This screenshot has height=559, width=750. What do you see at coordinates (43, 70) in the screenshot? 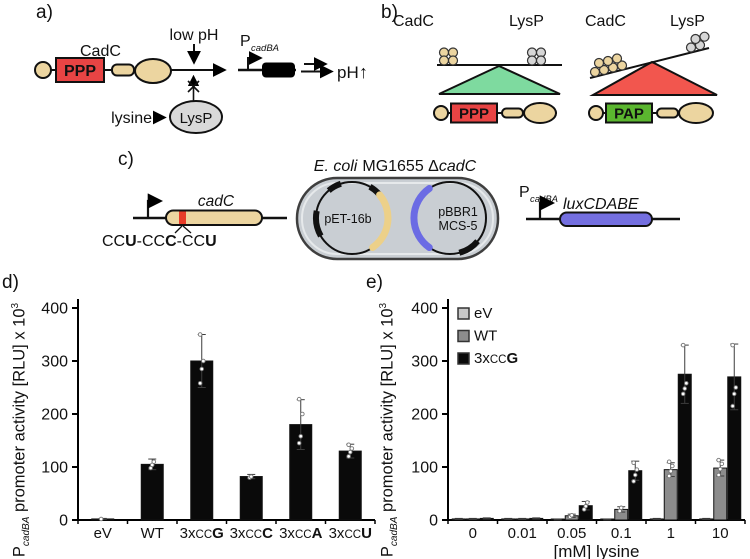
I see `cadc-n-terminus` at bounding box center [43, 70].